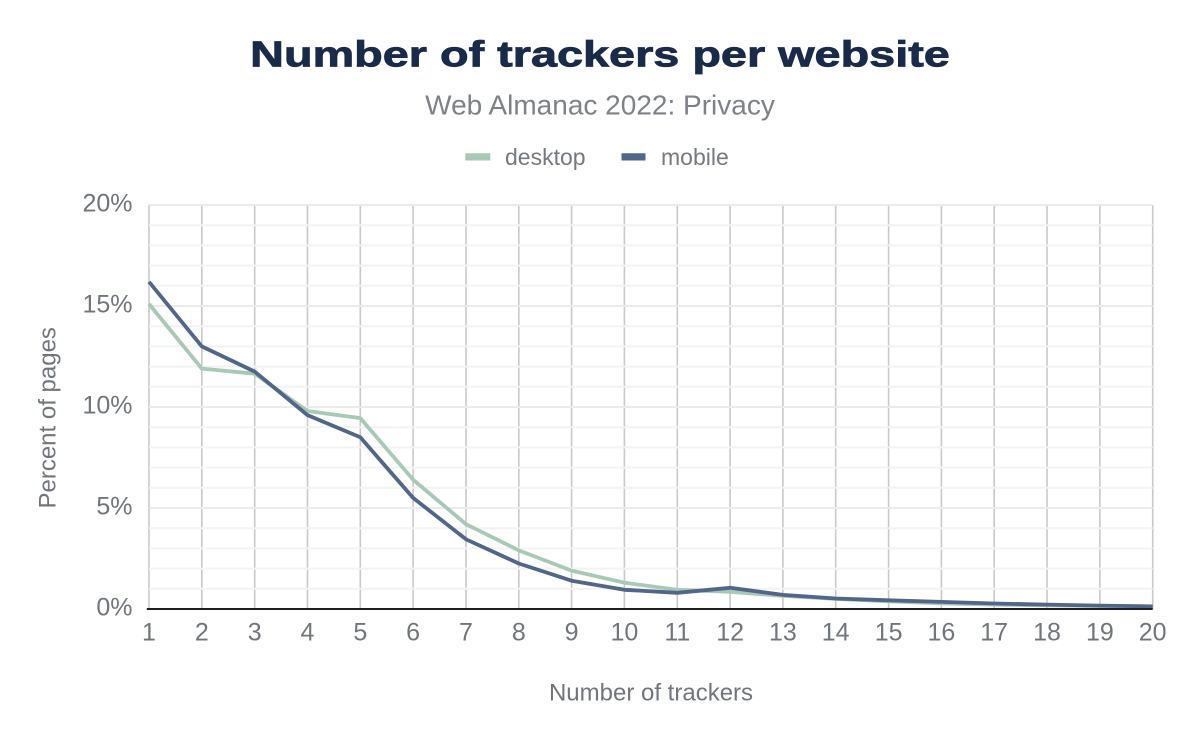 The width and height of the screenshot is (1200, 742). Describe the element at coordinates (677, 633) in the screenshot. I see `svg-text: 11` at that location.